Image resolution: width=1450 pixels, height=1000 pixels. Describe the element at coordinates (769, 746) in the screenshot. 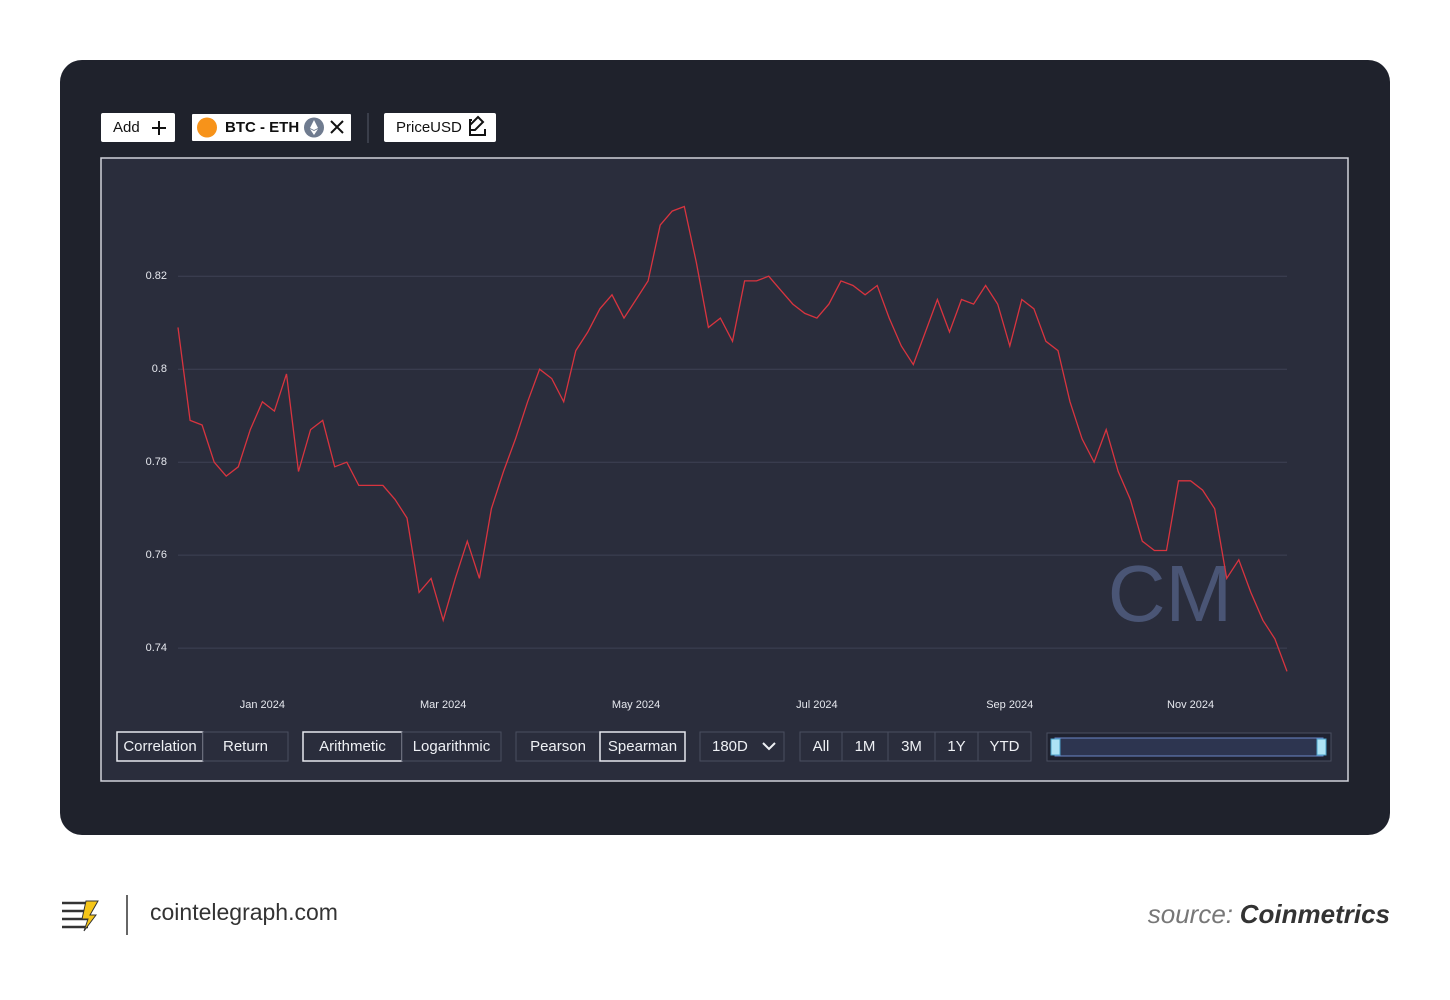

I see `chevron` at that location.